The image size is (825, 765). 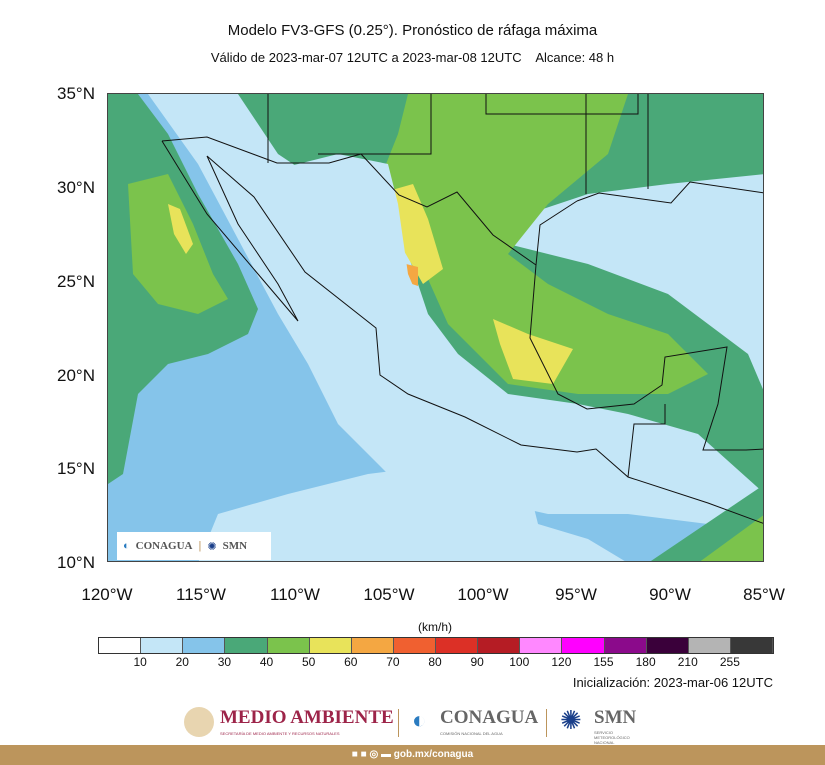 What do you see at coordinates (180, 229) in the screenshot?
I see `field-50-60-west` at bounding box center [180, 229].